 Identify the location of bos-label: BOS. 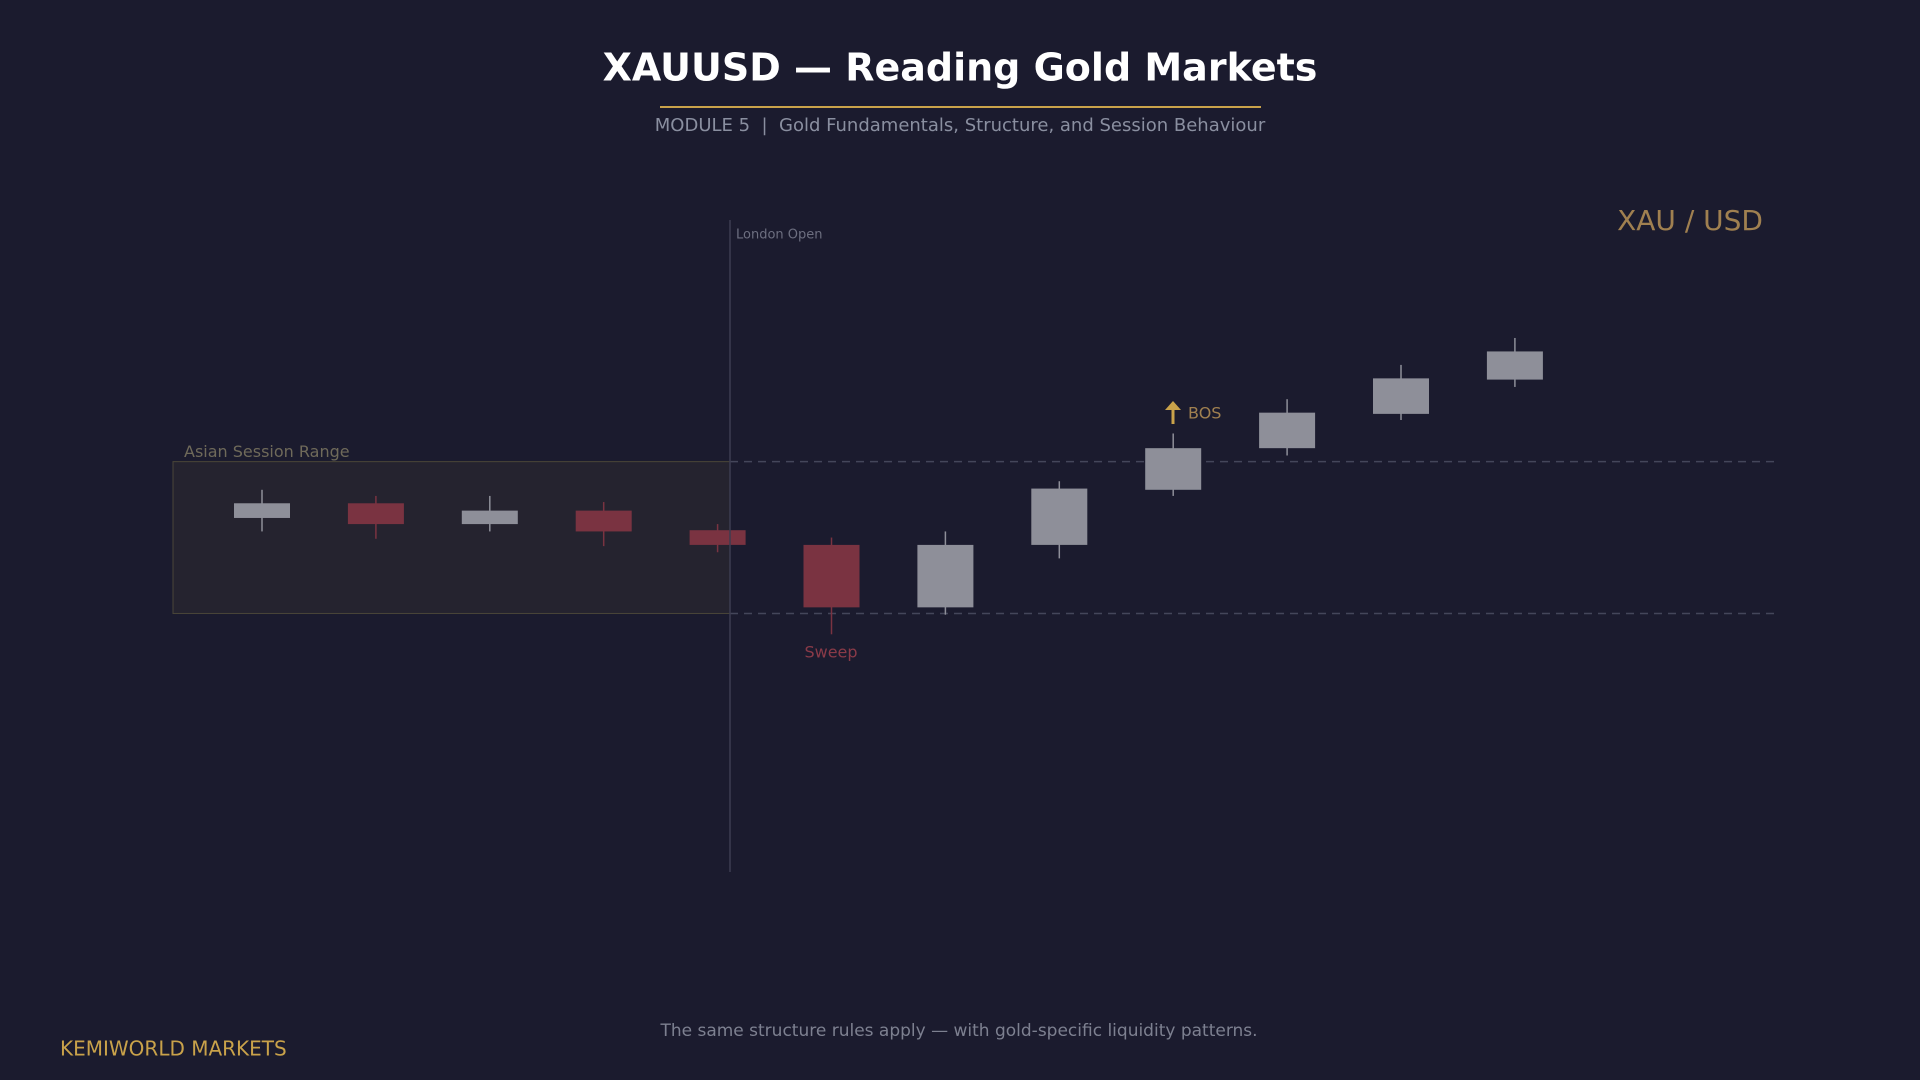
(1204, 413).